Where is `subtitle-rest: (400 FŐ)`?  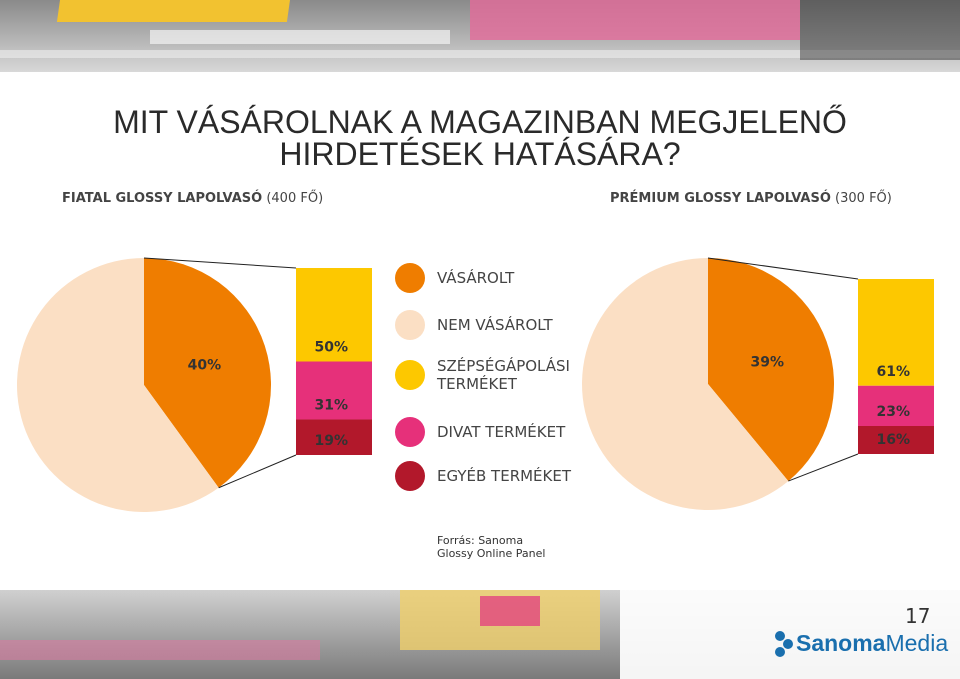 subtitle-rest: (400 FŐ) is located at coordinates (295, 198).